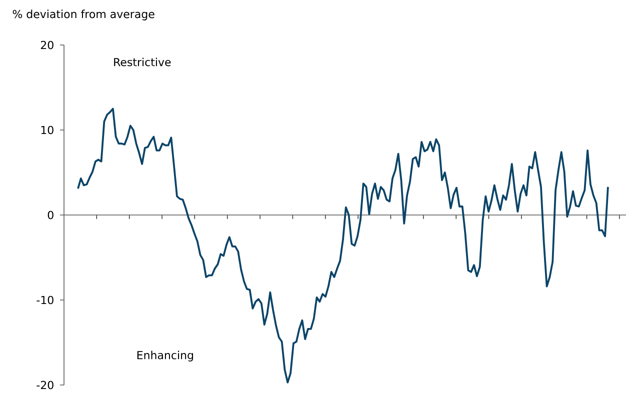  I want to click on annotation: Restrictive, so click(142, 62).